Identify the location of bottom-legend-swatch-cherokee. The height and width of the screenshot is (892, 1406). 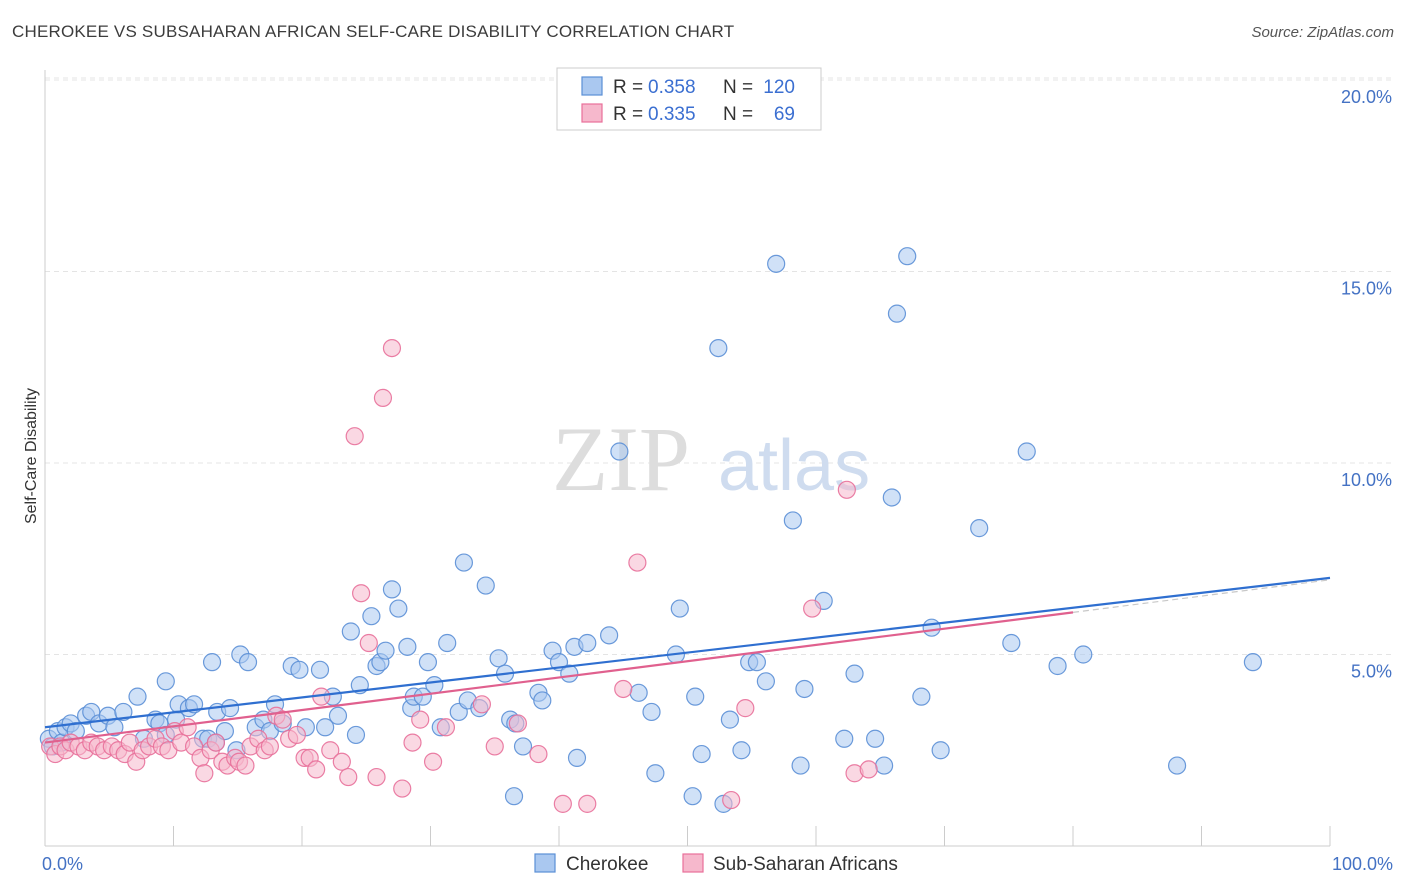
(545, 863).